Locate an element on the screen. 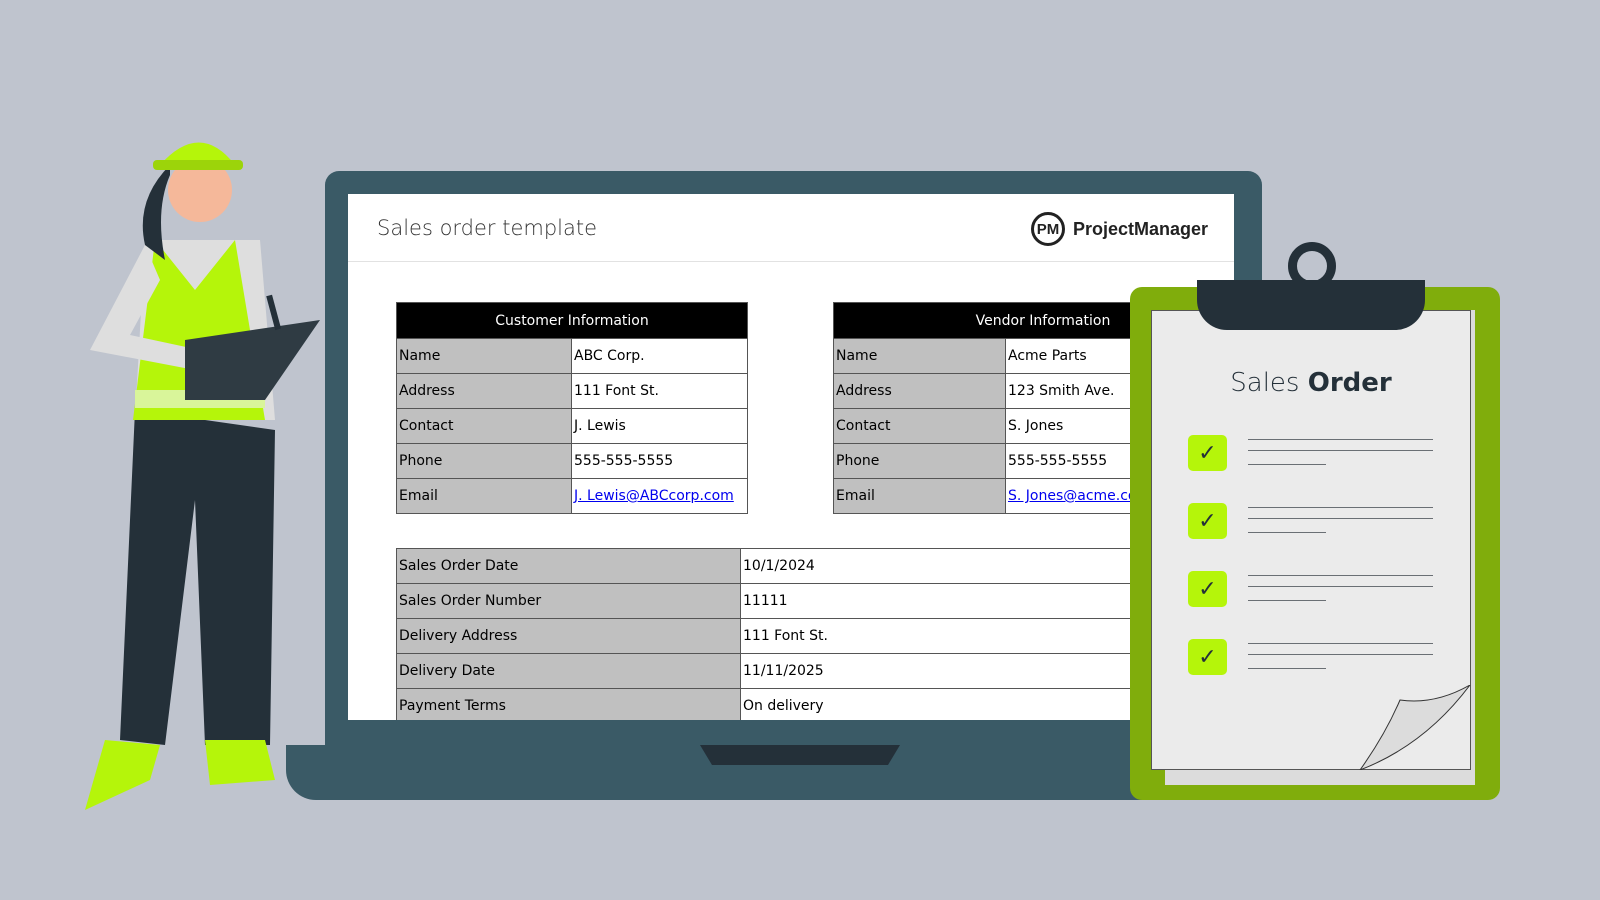 The width and height of the screenshot is (1600, 900). email-link: J. Lewis@ABCcorp.com is located at coordinates (654, 496).